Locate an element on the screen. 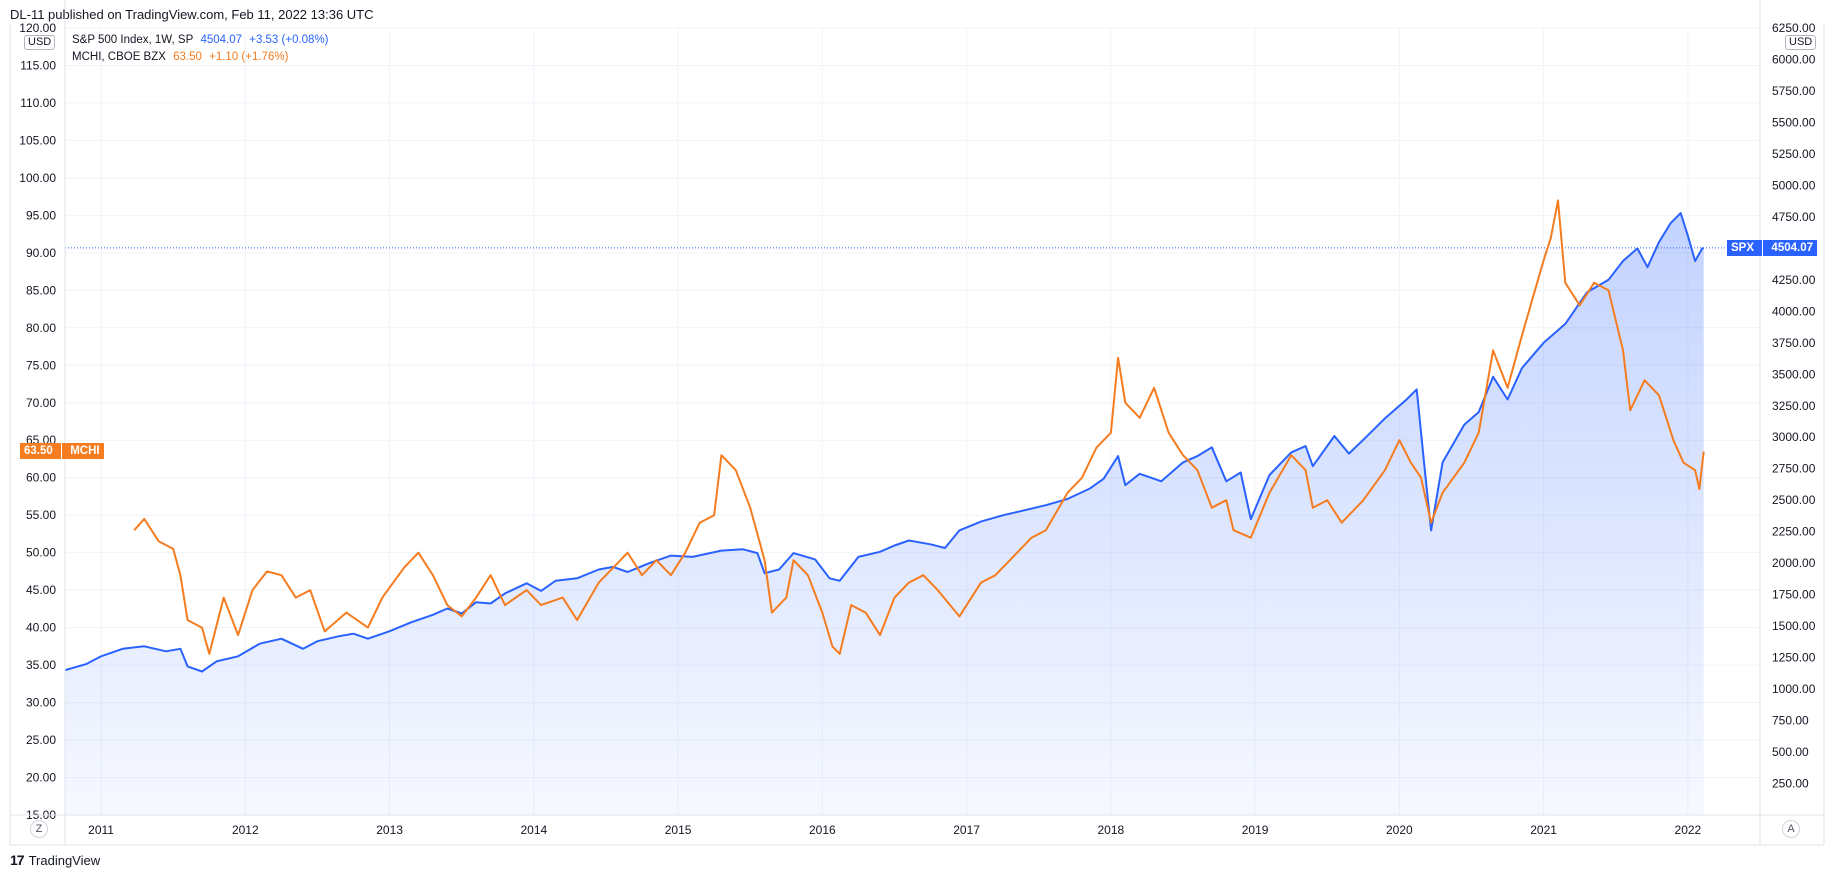 The image size is (1834, 878). legend-spx-change: +3.53 (+0.08%) is located at coordinates (289, 40).